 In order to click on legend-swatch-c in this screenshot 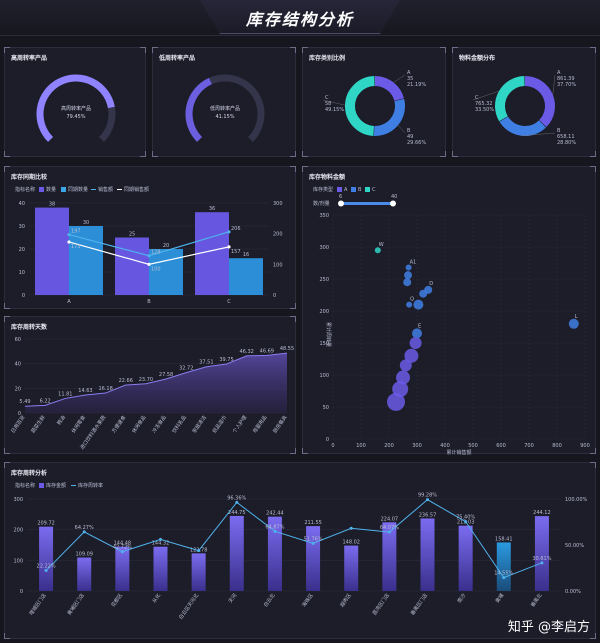, I will do `click(367, 189)`.